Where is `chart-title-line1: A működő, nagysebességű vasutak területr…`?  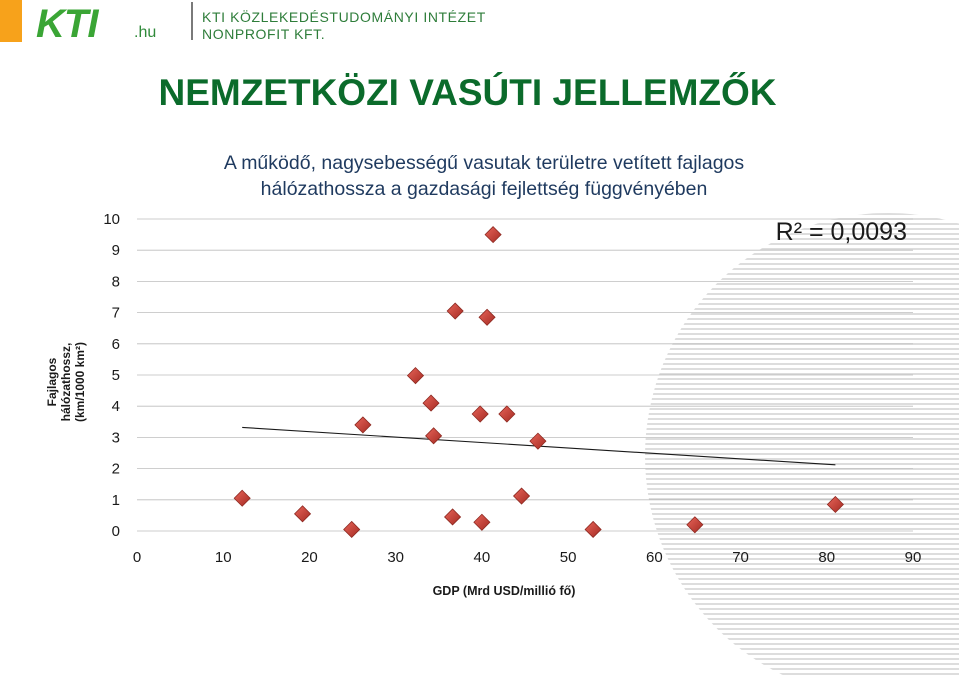
chart-title-line1: A működő, nagysebességű vasutak területr… is located at coordinates (484, 163).